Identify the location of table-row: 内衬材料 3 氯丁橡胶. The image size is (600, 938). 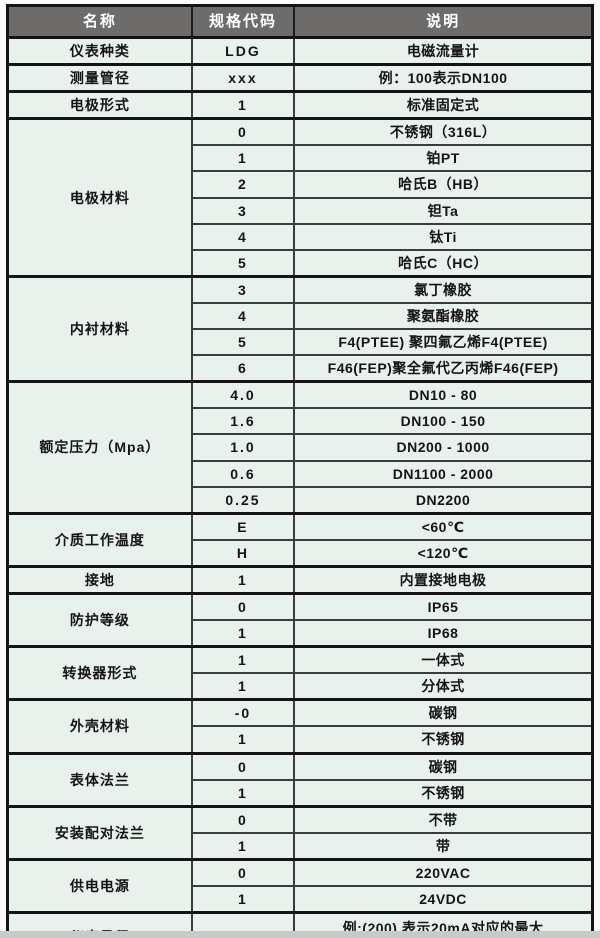
(300, 328).